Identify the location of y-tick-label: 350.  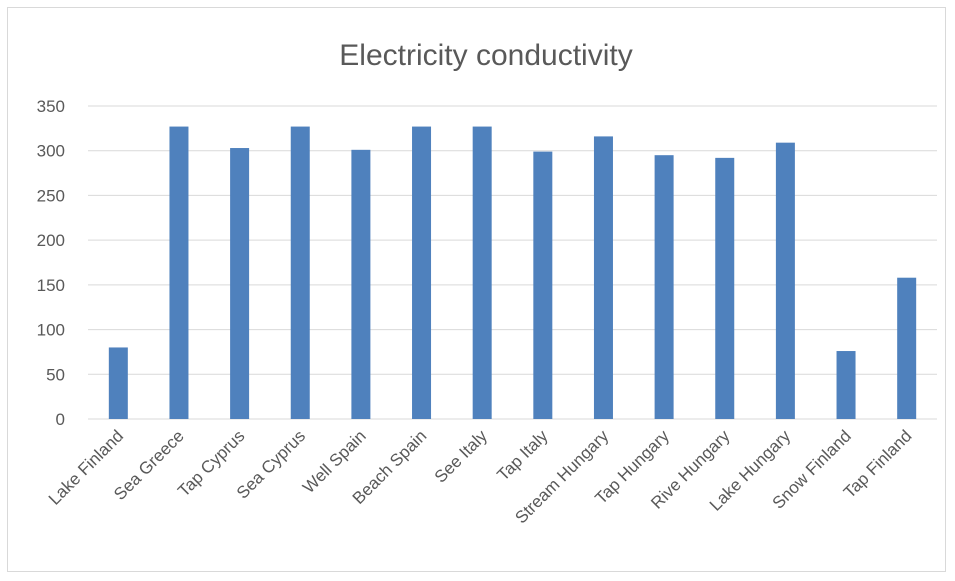
(51, 106).